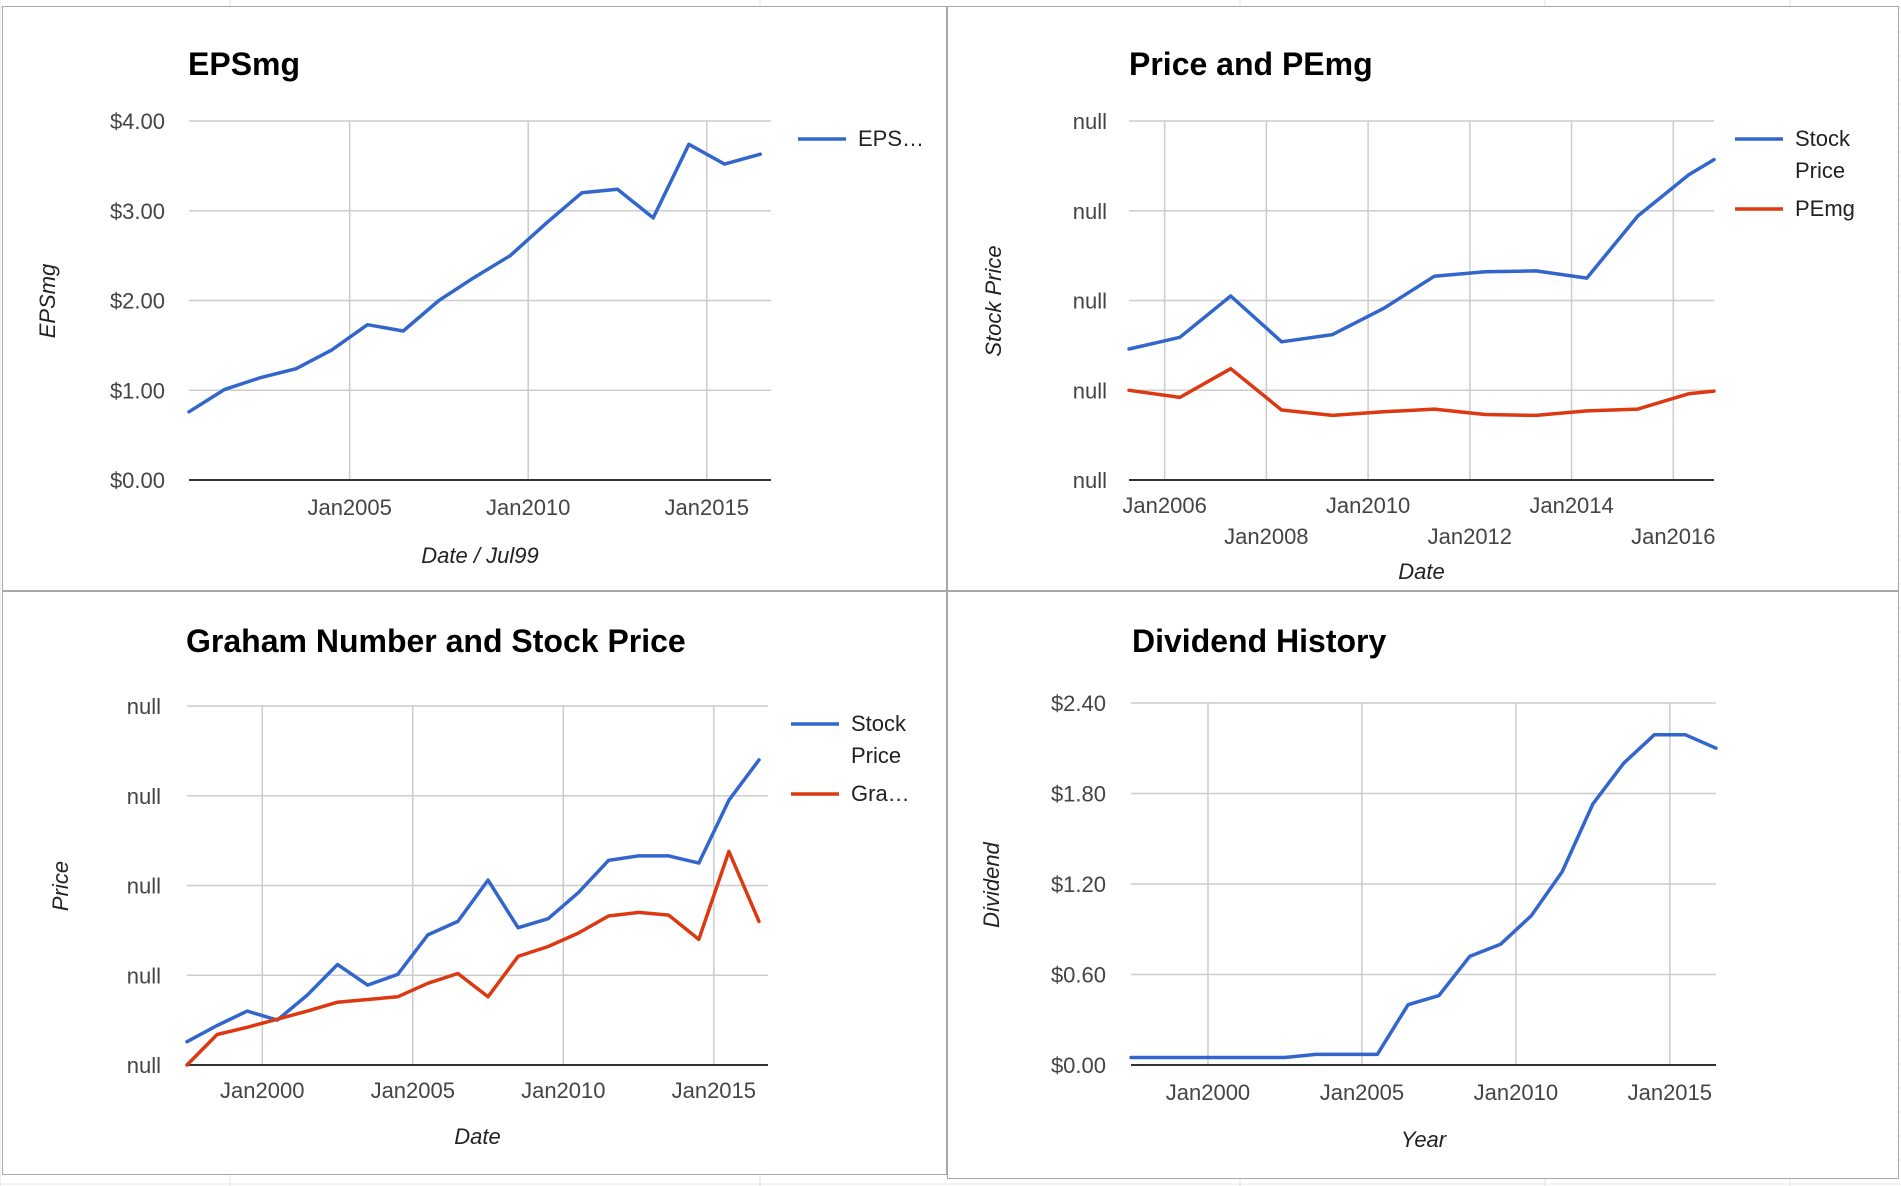  Describe the element at coordinates (993, 300) in the screenshot. I see `y-axis-label: Stock Price` at that location.